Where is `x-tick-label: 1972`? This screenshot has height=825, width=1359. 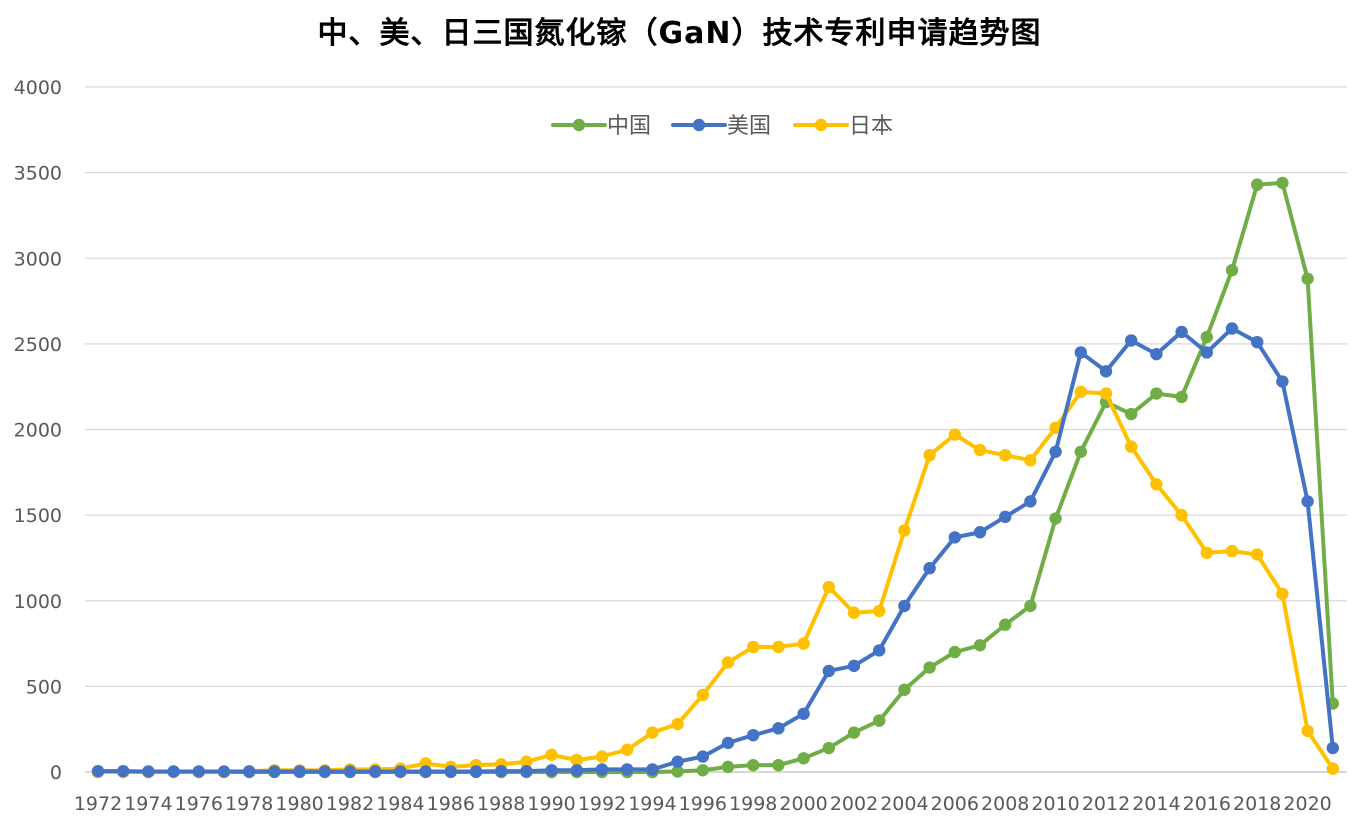
x-tick-label: 1972 is located at coordinates (98, 804).